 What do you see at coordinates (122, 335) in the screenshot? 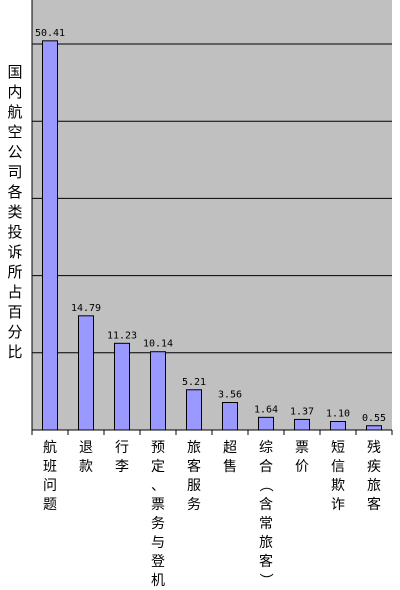
I see `bar-value-label: 11.23` at bounding box center [122, 335].